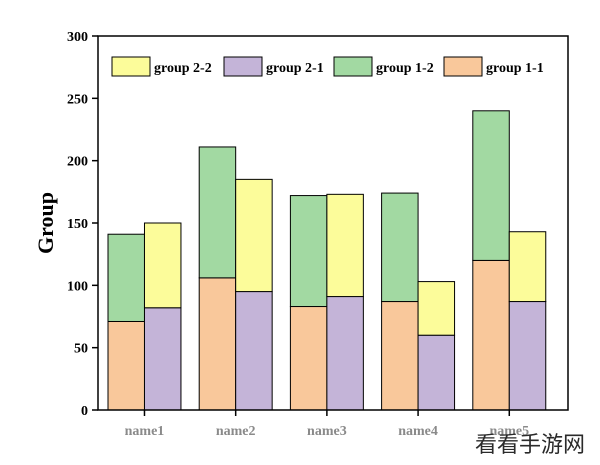 This screenshot has width=600, height=465. Describe the element at coordinates (345, 353) in the screenshot. I see `bar-group-2-1-name3` at that location.